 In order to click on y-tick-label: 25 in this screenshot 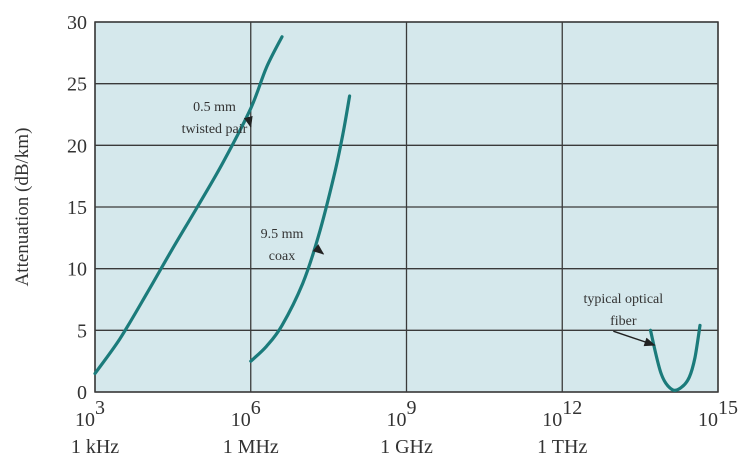, I will do `click(77, 85)`.